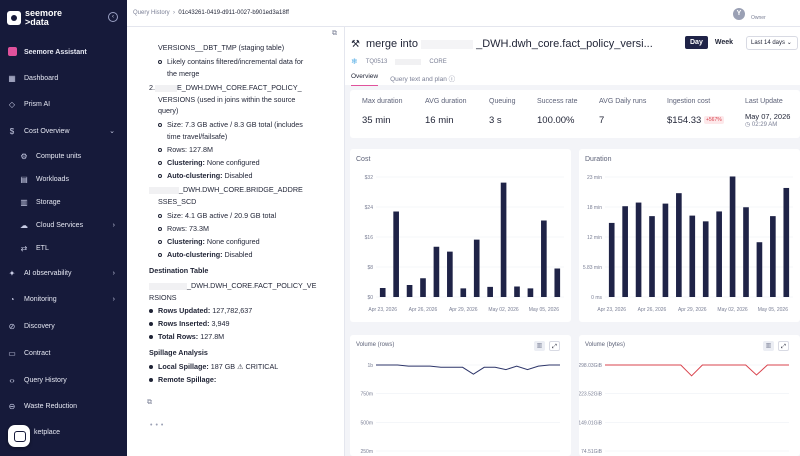 Image resolution: width=800 pixels, height=456 pixels. What do you see at coordinates (12, 326) in the screenshot?
I see `discovery-icon: ⊘` at bounding box center [12, 326].